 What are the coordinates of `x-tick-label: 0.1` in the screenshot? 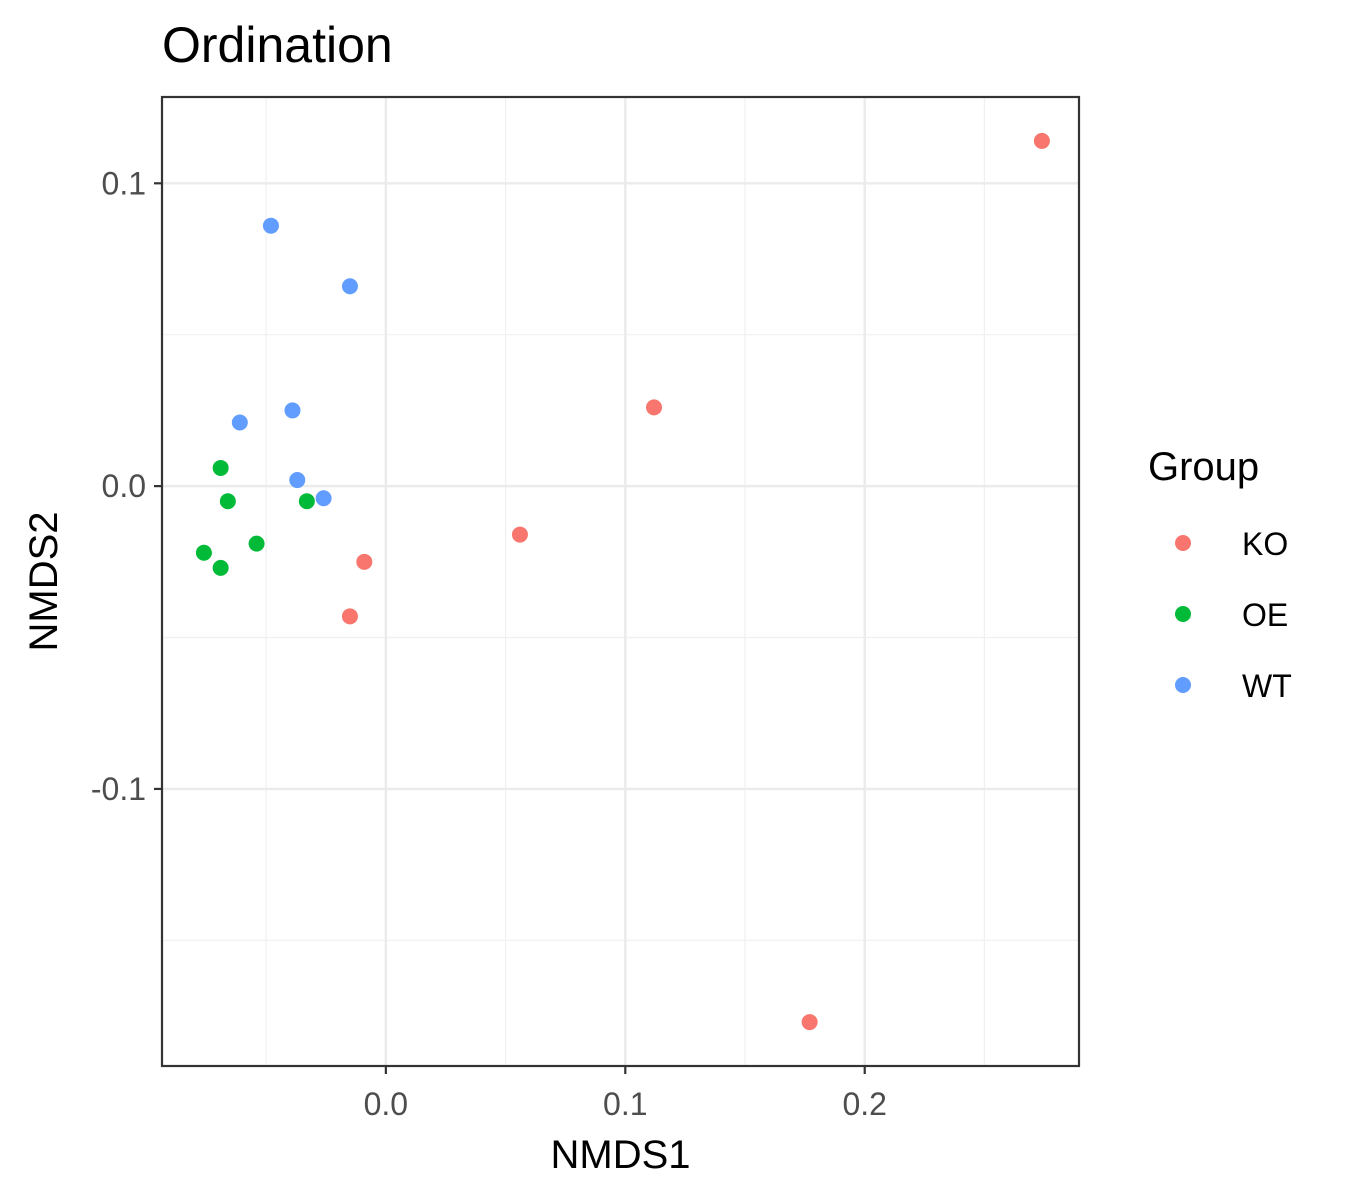 It's located at (625, 1104).